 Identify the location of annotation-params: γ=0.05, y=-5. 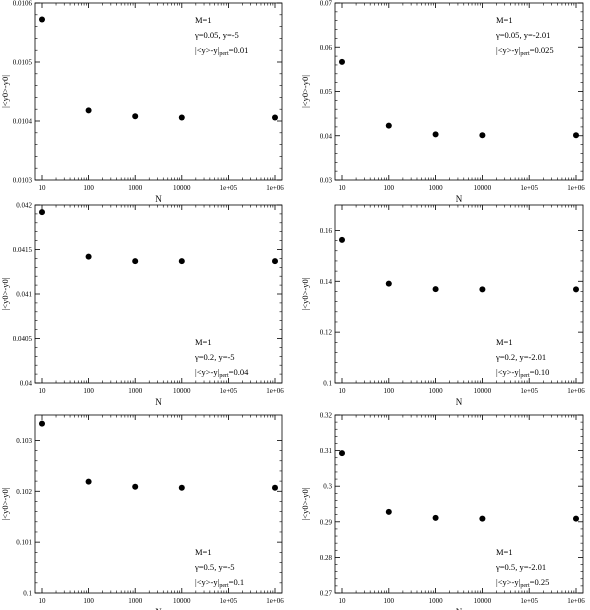
(216, 35).